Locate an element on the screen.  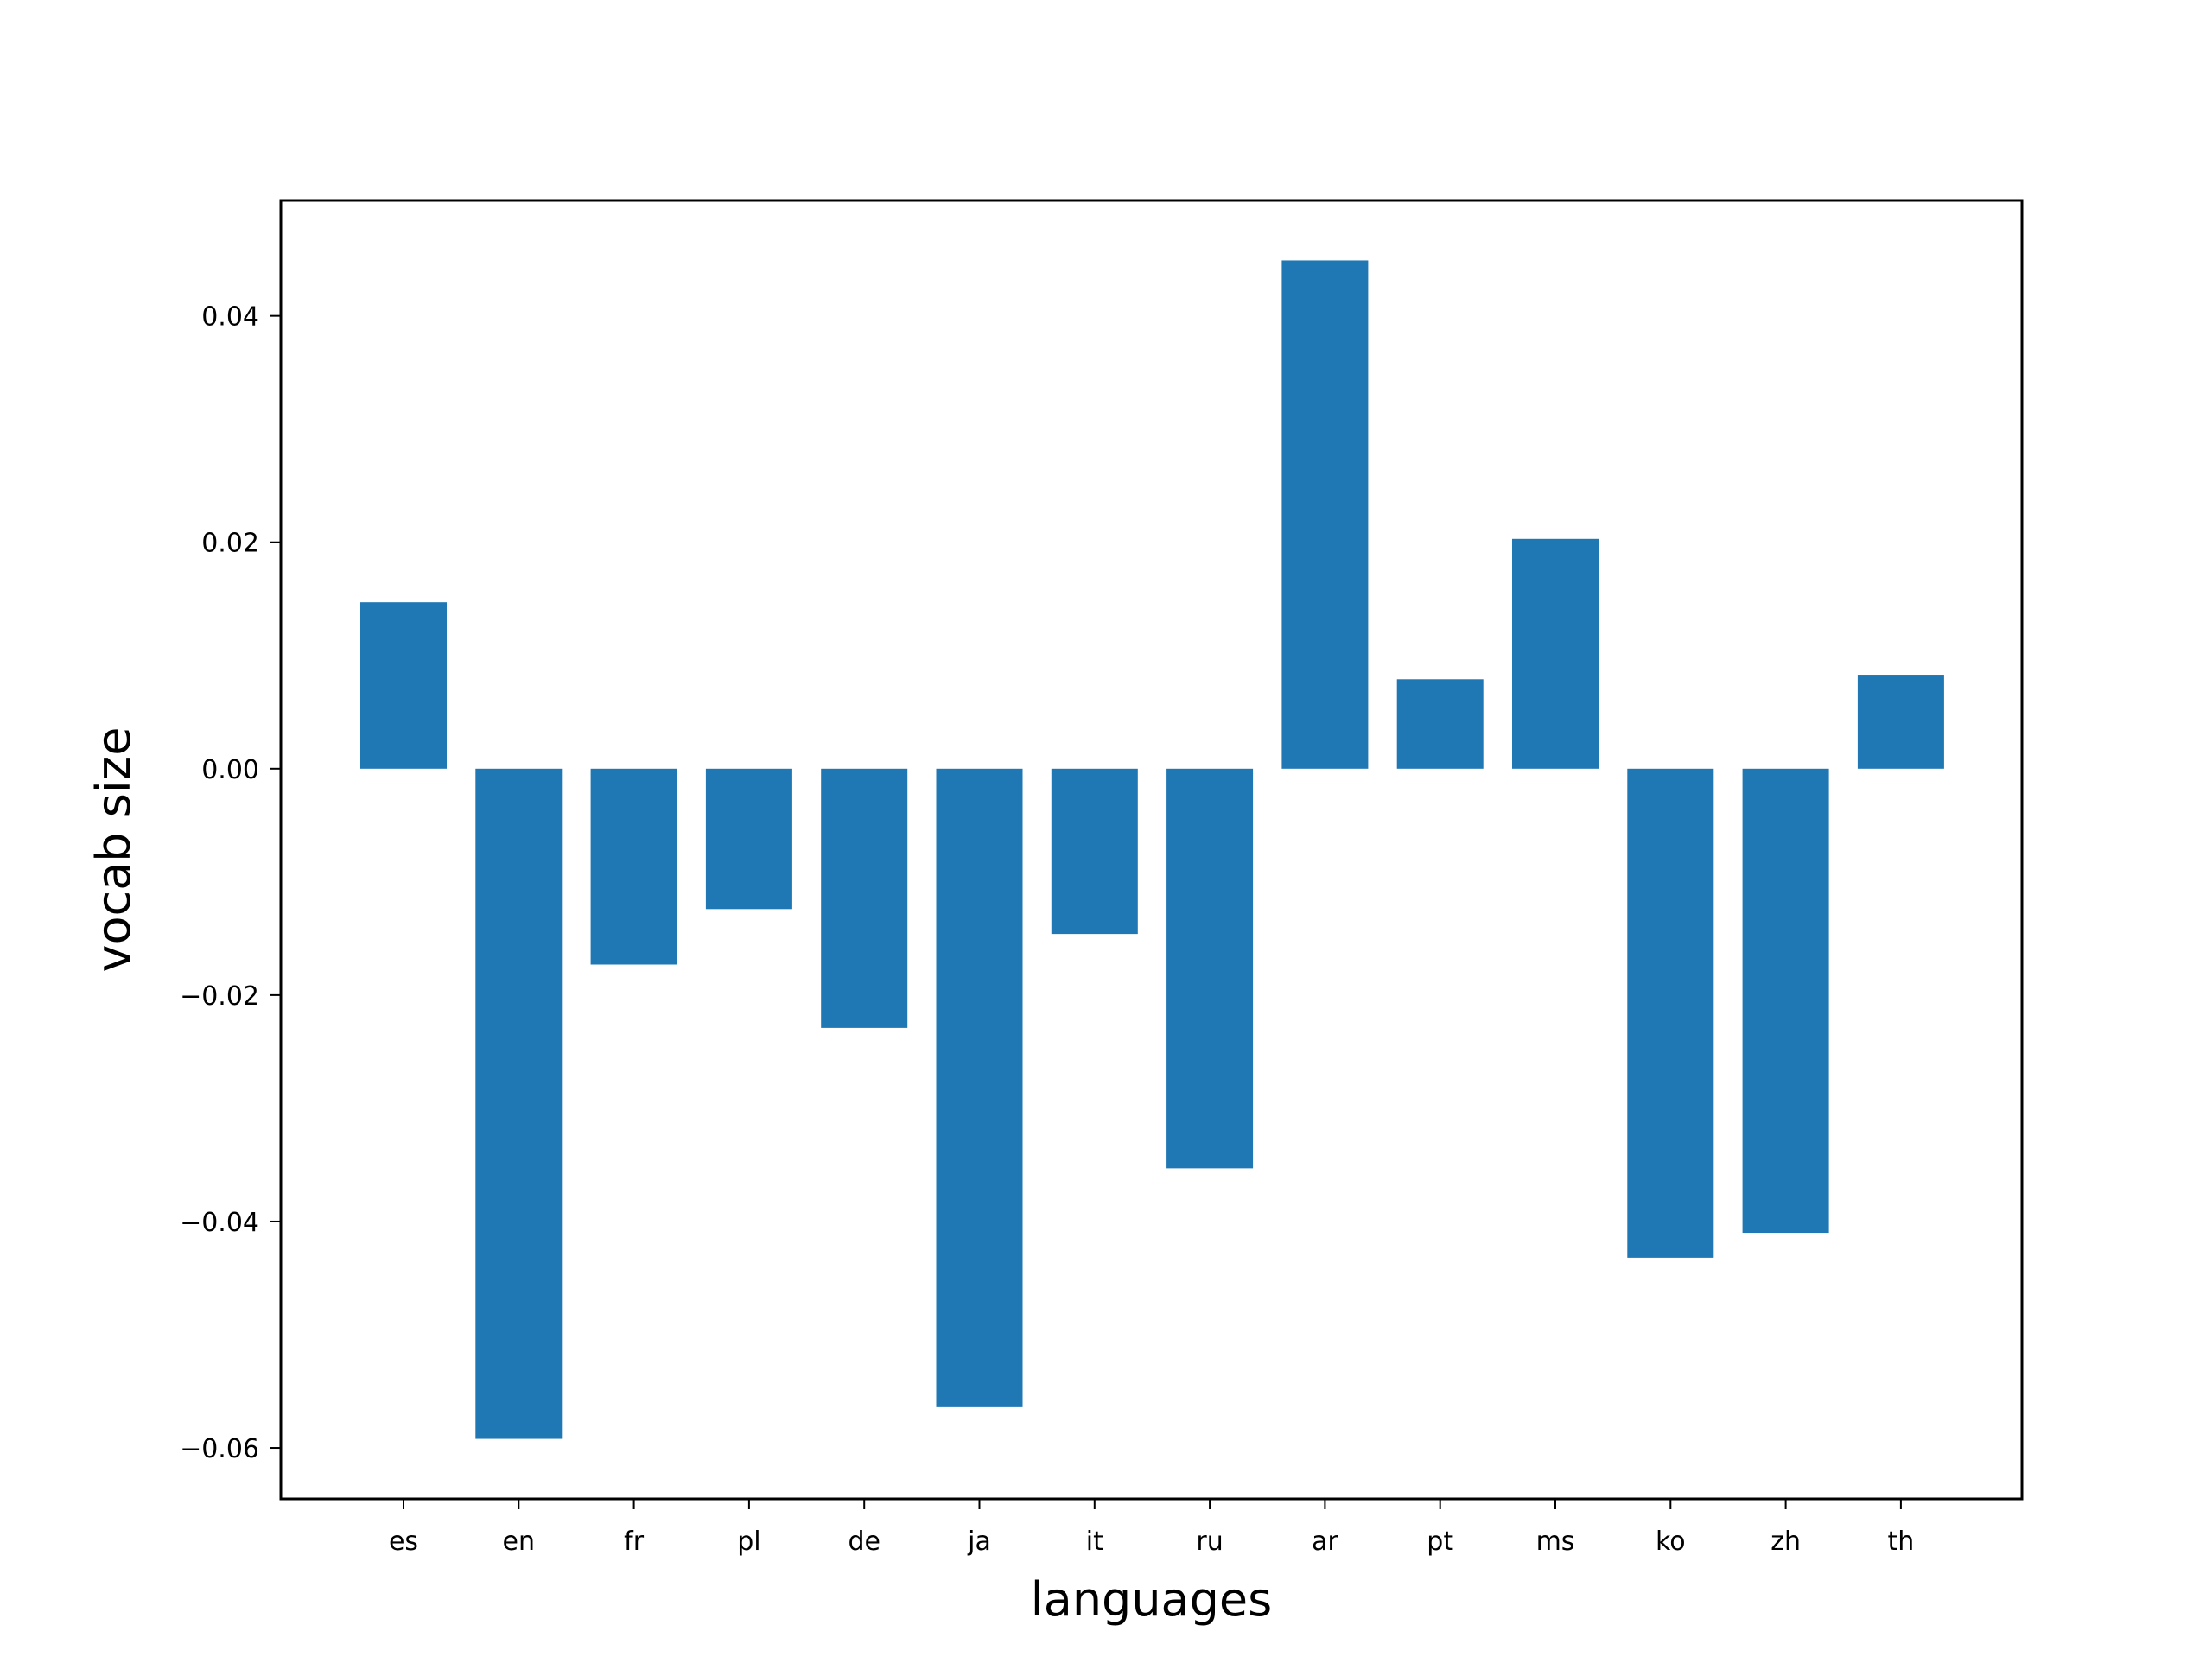
bar-pt is located at coordinates (1440, 724).